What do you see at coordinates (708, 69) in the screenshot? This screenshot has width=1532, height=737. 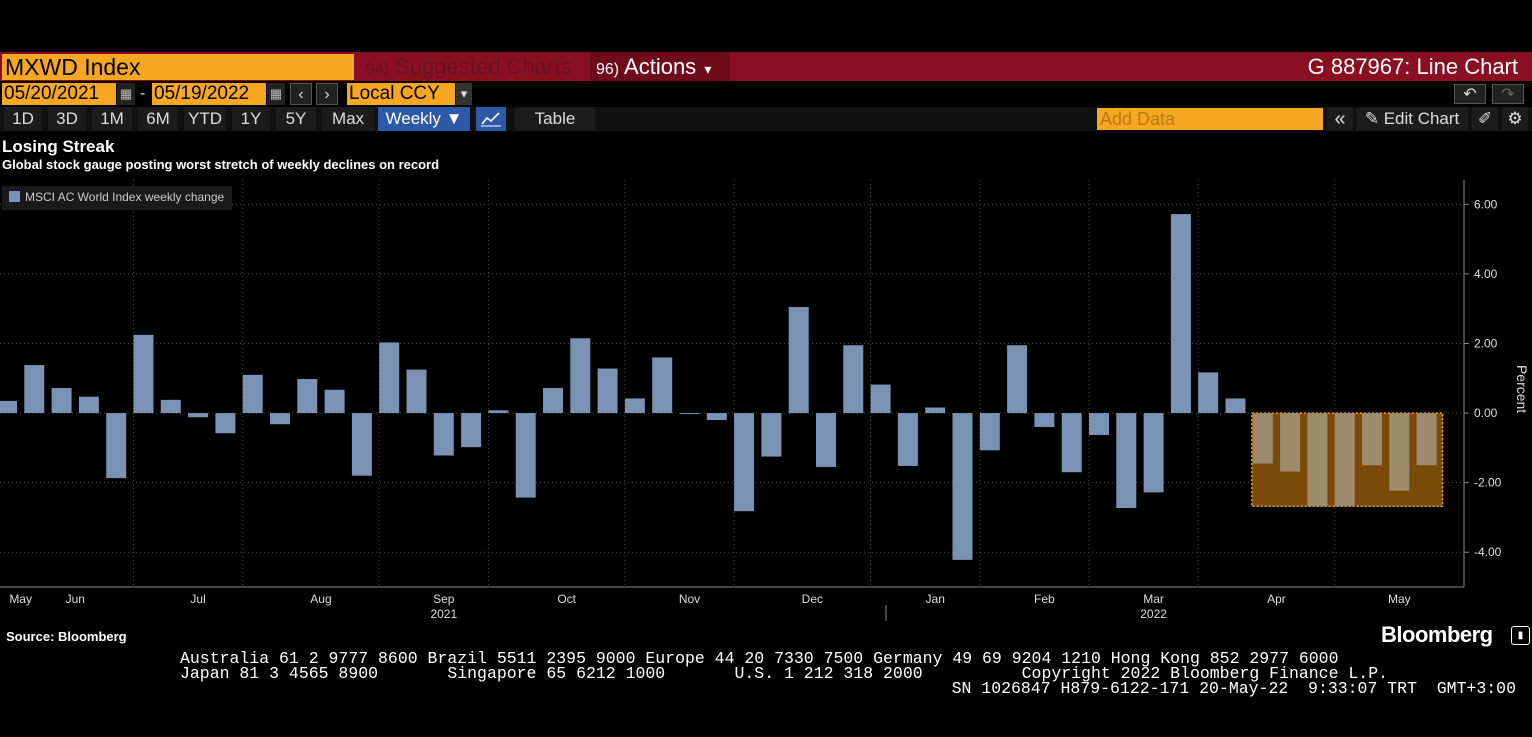 I see `actions-caret-icon: ▾` at bounding box center [708, 69].